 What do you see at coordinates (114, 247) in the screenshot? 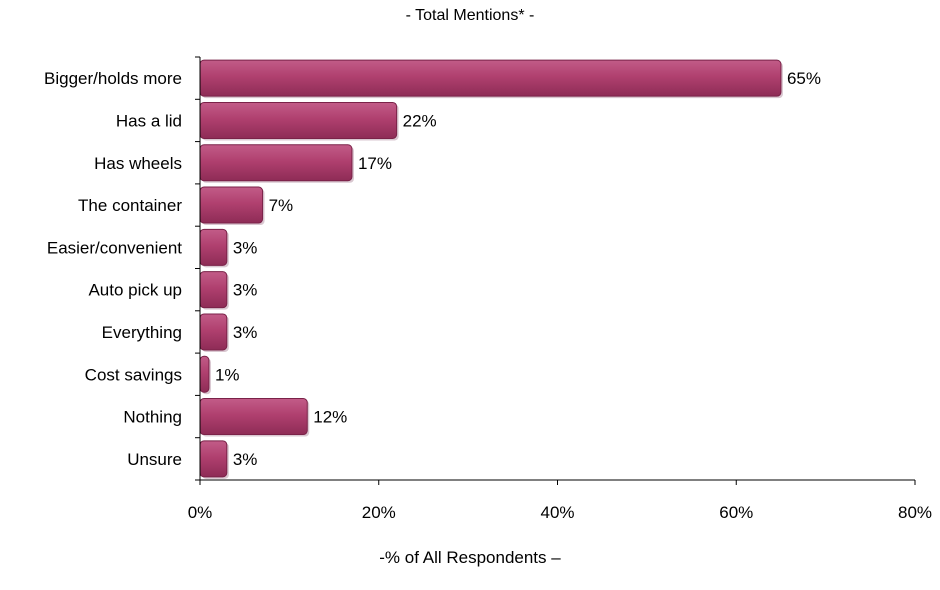
I see `category-label: Easier/convenient` at bounding box center [114, 247].